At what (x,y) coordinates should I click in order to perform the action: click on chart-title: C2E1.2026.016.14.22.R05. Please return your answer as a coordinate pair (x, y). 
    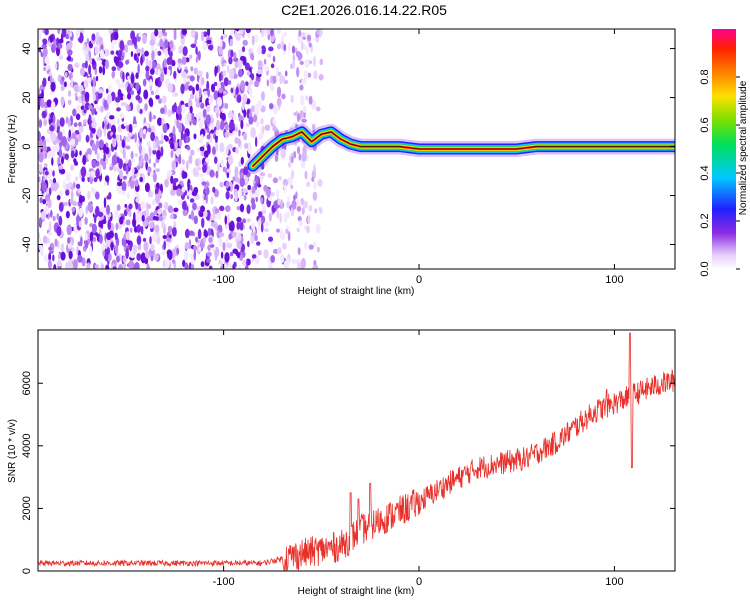
    Looking at the image, I should click on (364, 10).